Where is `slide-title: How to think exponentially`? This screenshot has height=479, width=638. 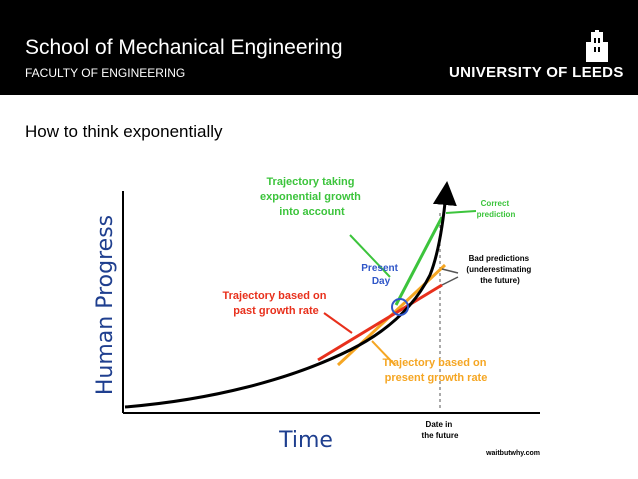
slide-title: How to think exponentially is located at coordinates (124, 131).